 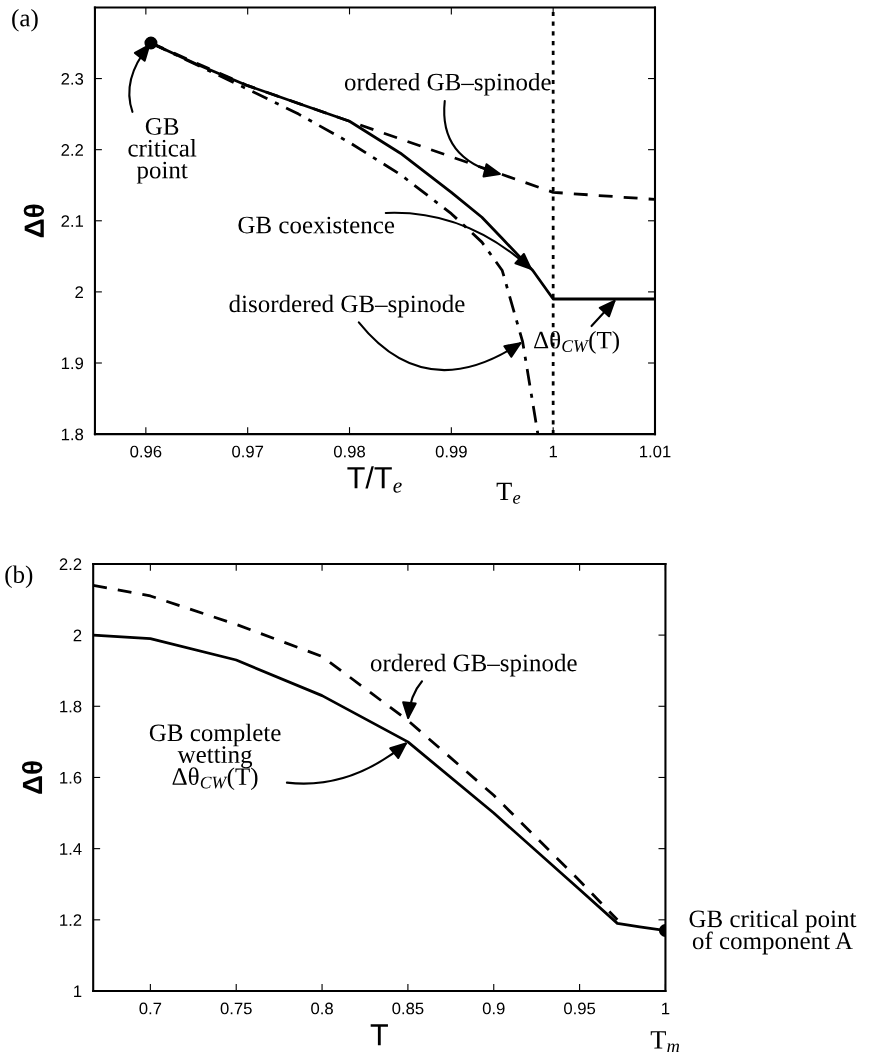 What do you see at coordinates (508, 493) in the screenshot?
I see `text: T$_{e}$` at bounding box center [508, 493].